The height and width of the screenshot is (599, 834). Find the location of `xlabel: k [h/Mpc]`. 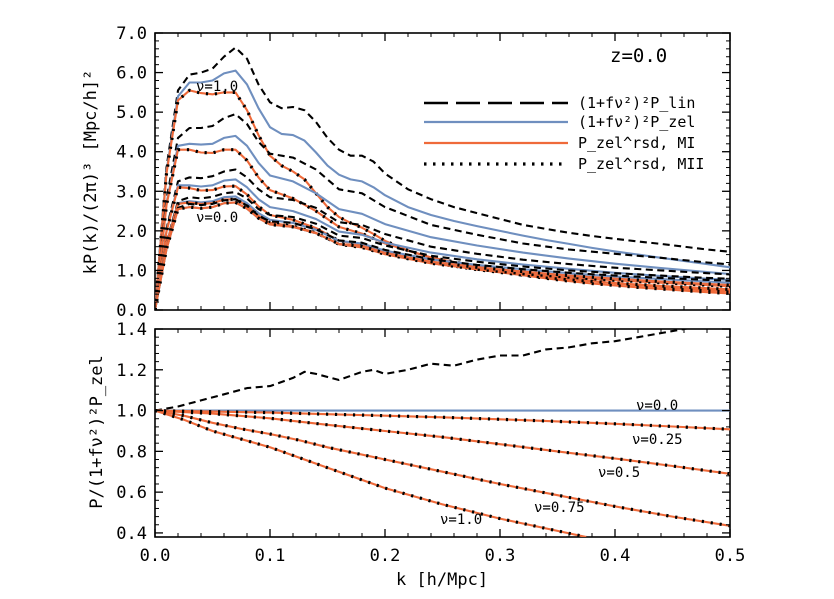

xlabel: k [h/Mpc] is located at coordinates (442, 580).